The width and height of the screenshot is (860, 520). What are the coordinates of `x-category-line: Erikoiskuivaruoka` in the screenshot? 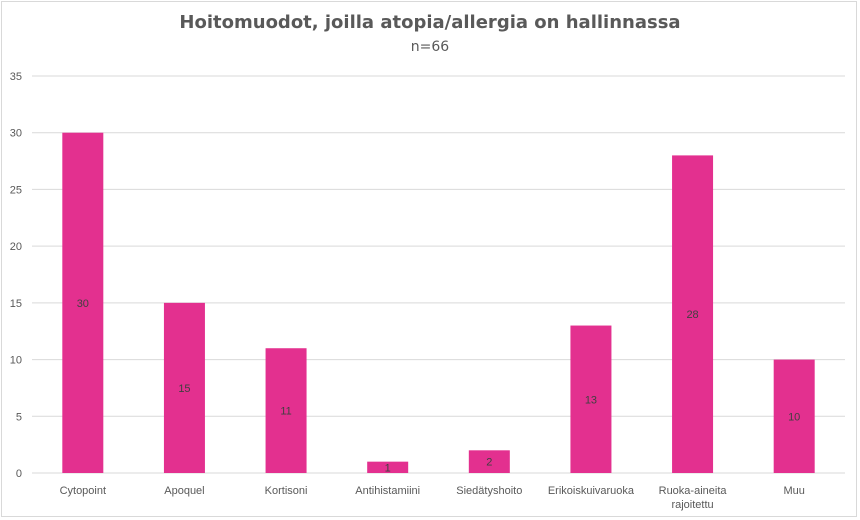 It's located at (591, 491).